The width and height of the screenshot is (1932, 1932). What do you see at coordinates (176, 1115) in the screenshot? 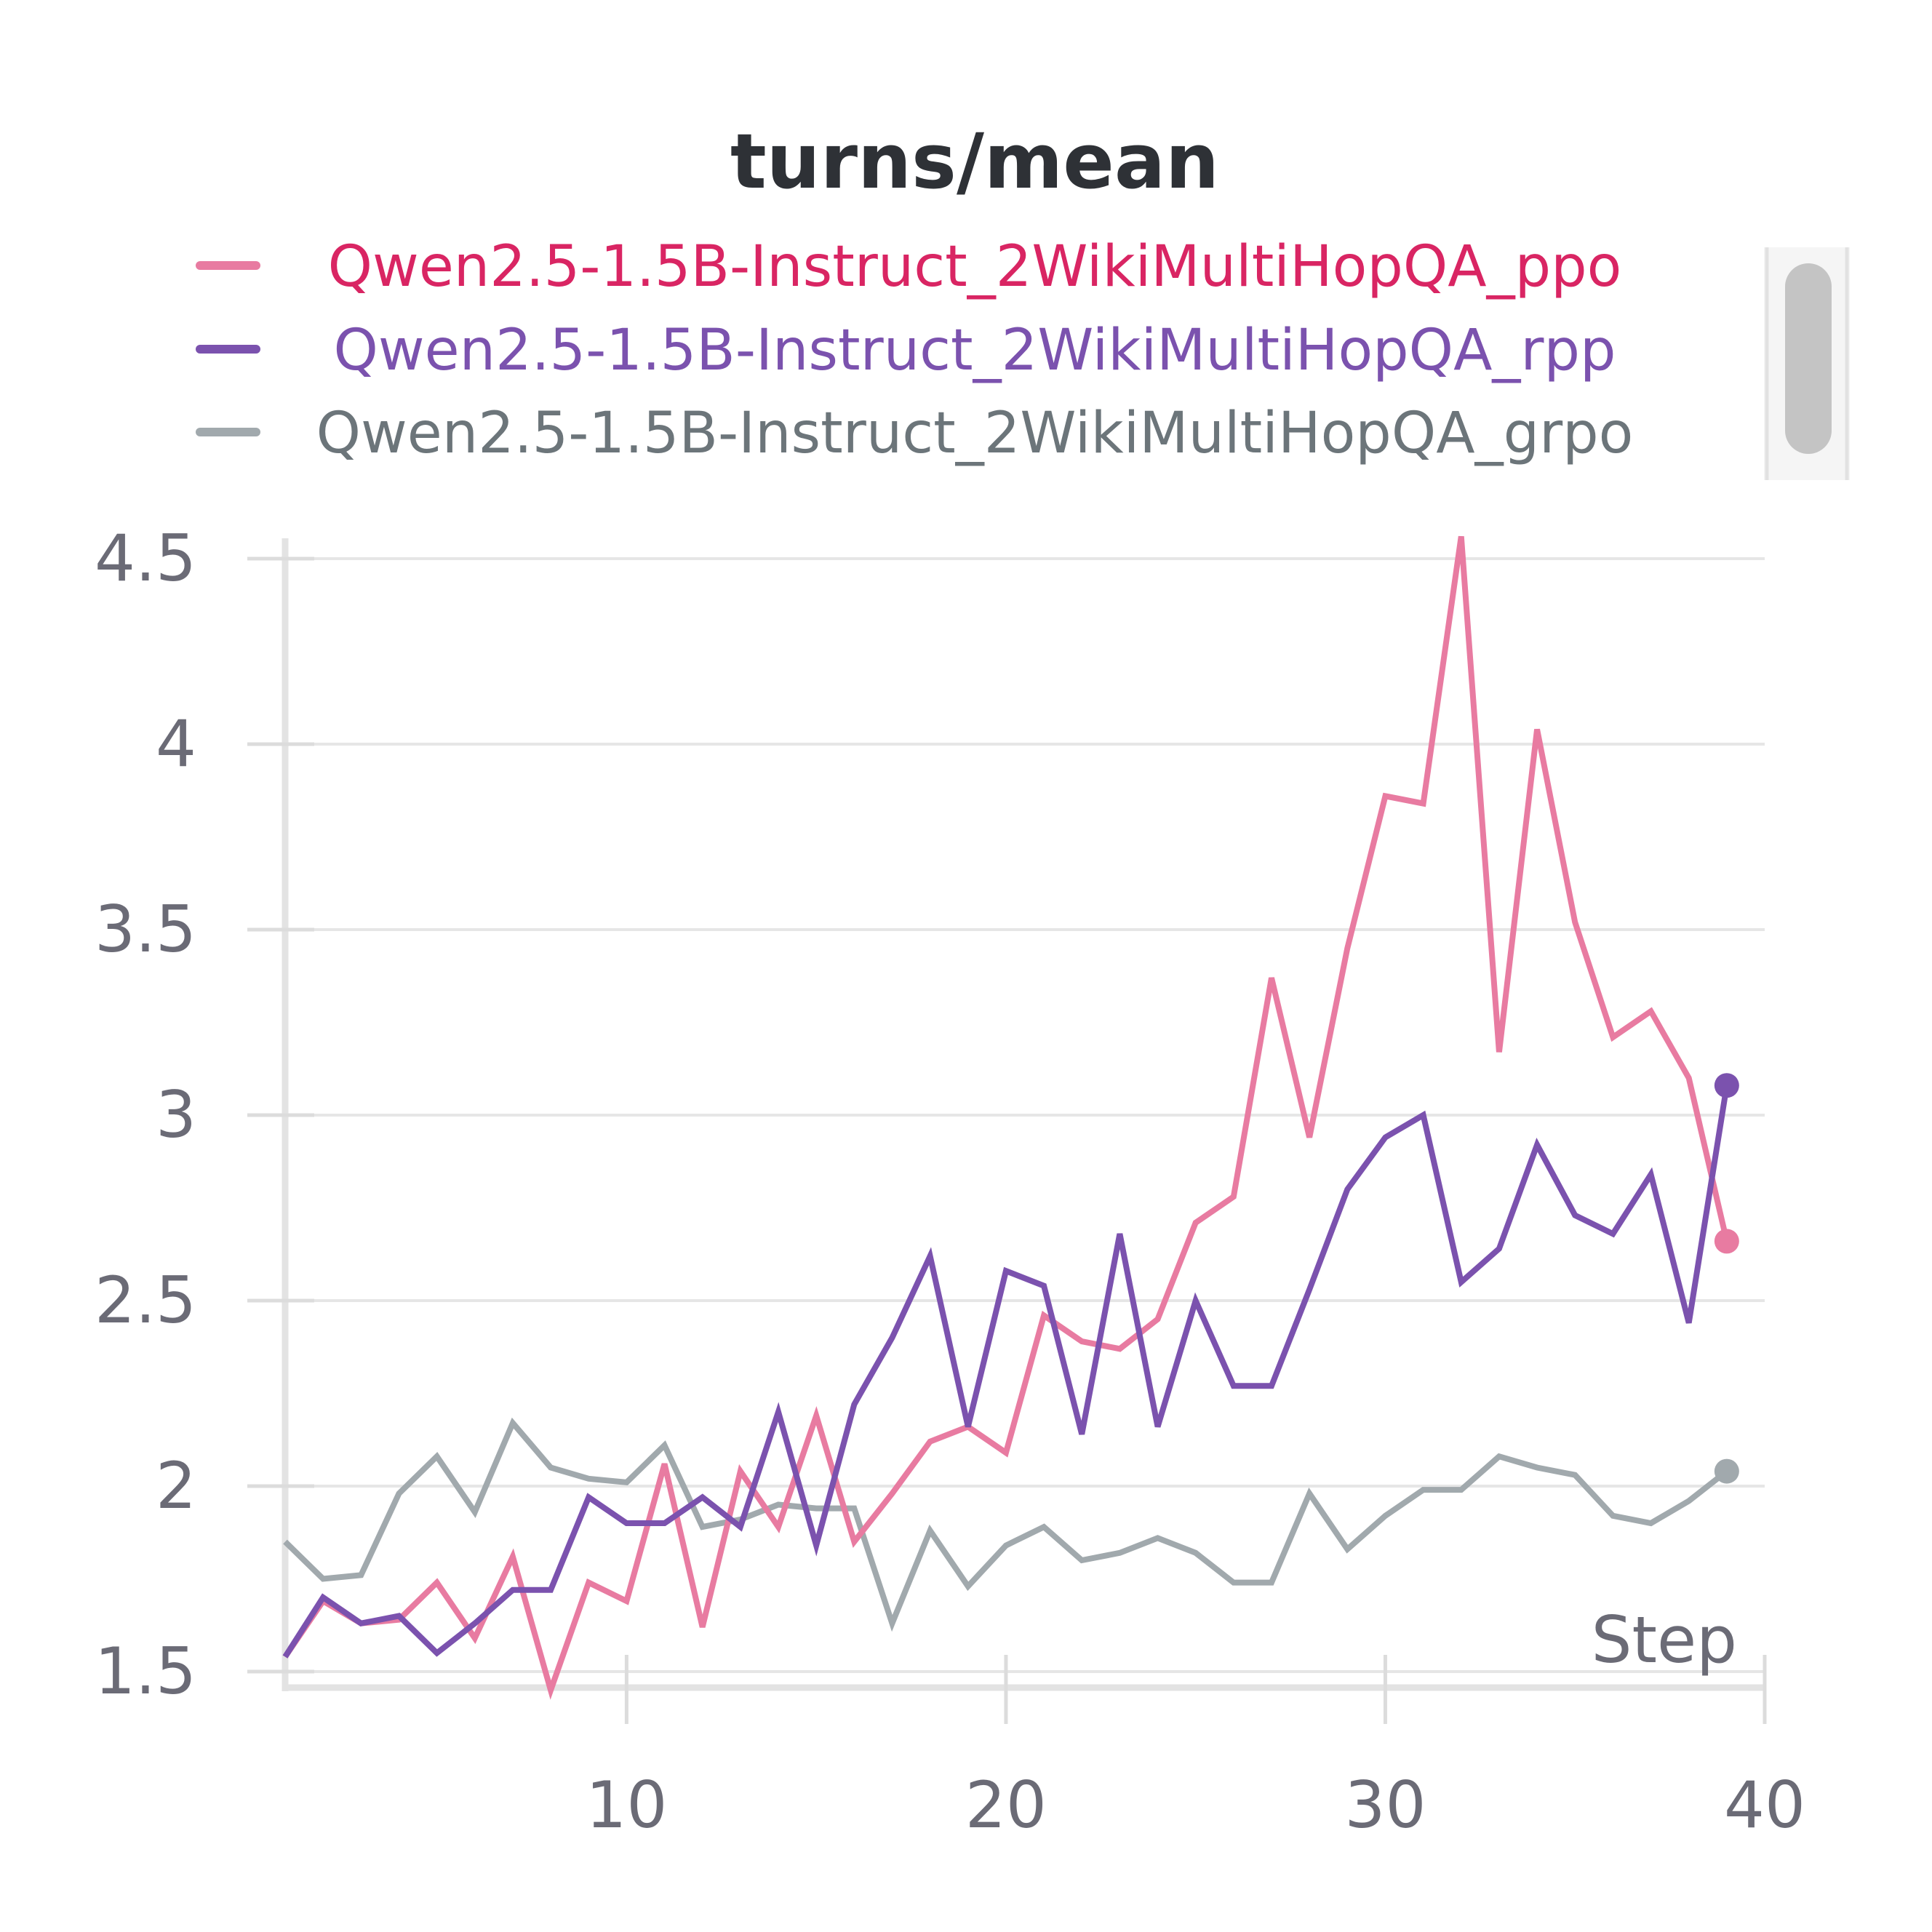
I see `y-tick-label: 3` at bounding box center [176, 1115].